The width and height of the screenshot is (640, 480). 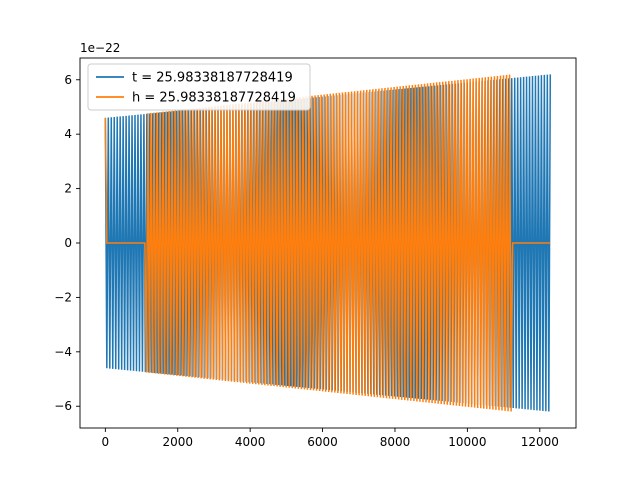 What do you see at coordinates (63, 297) in the screenshot?
I see `y-tick-label: −2` at bounding box center [63, 297].